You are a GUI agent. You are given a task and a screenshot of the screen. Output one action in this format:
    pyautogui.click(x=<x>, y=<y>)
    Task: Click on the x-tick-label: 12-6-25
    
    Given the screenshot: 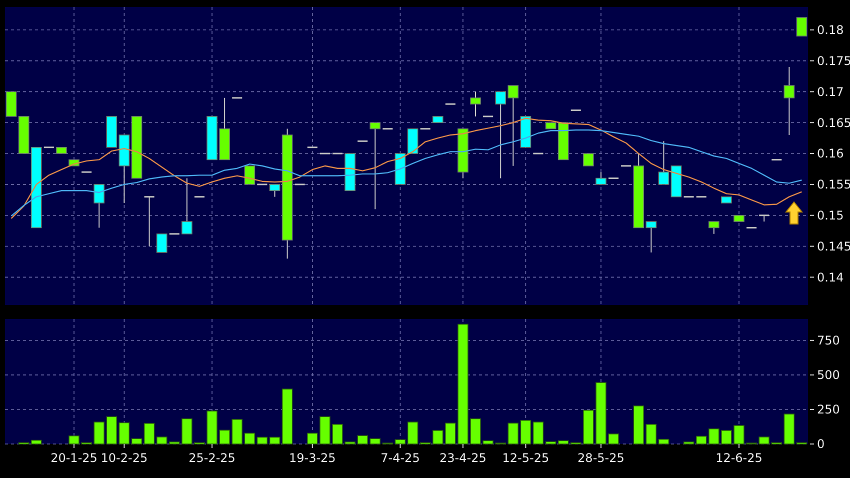 What is the action you would take?
    pyautogui.click(x=739, y=458)
    